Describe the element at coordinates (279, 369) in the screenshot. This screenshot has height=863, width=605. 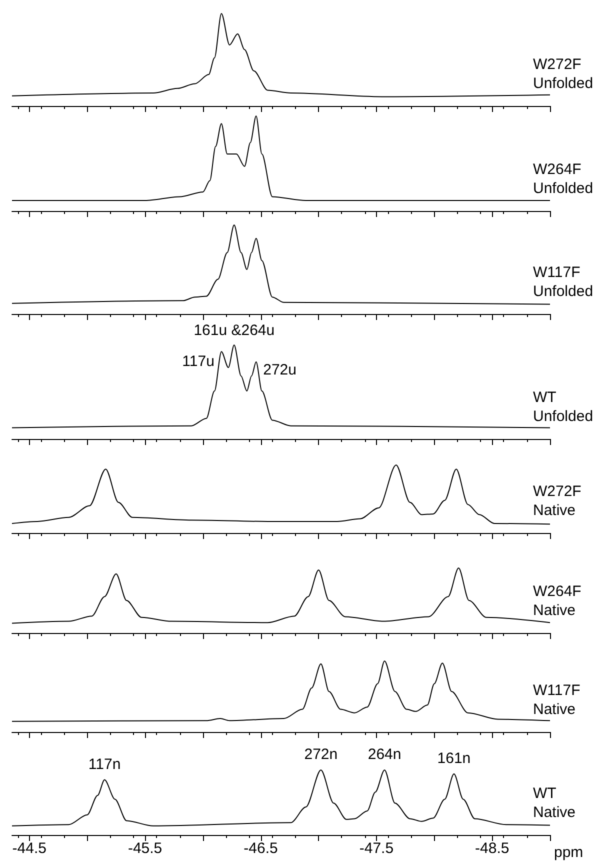
I see `annotation: 272u` at that location.